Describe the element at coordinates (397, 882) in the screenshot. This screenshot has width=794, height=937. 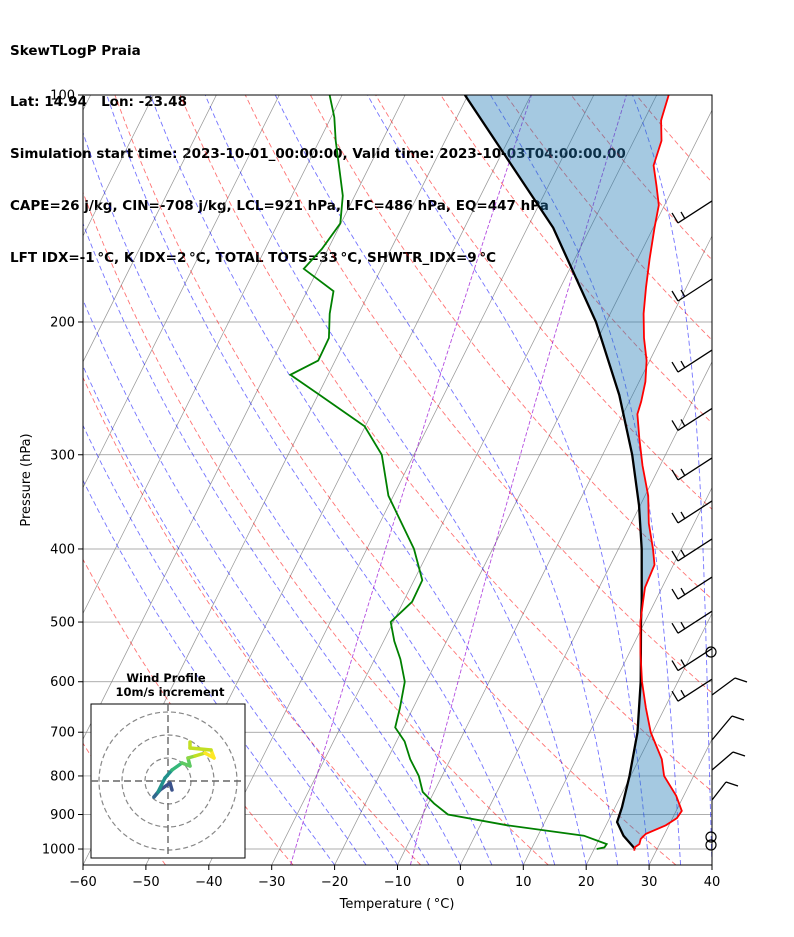
I see `x-tick-label: −10` at that location.